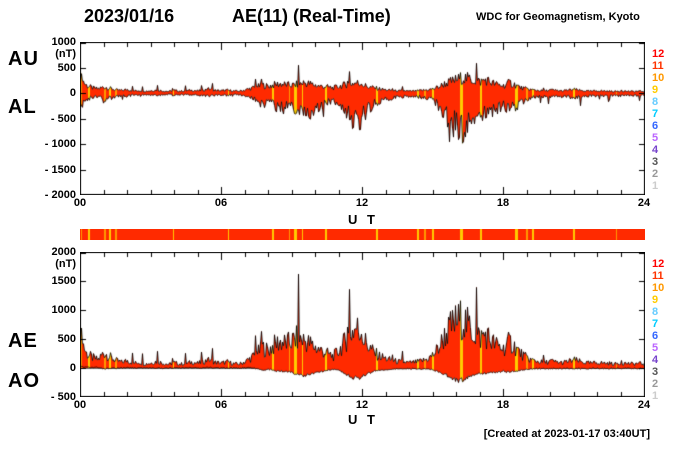 The image size is (700, 450). What do you see at coordinates (60, 169) in the screenshot?
I see `y-tick-label: - 1500` at bounding box center [60, 169].